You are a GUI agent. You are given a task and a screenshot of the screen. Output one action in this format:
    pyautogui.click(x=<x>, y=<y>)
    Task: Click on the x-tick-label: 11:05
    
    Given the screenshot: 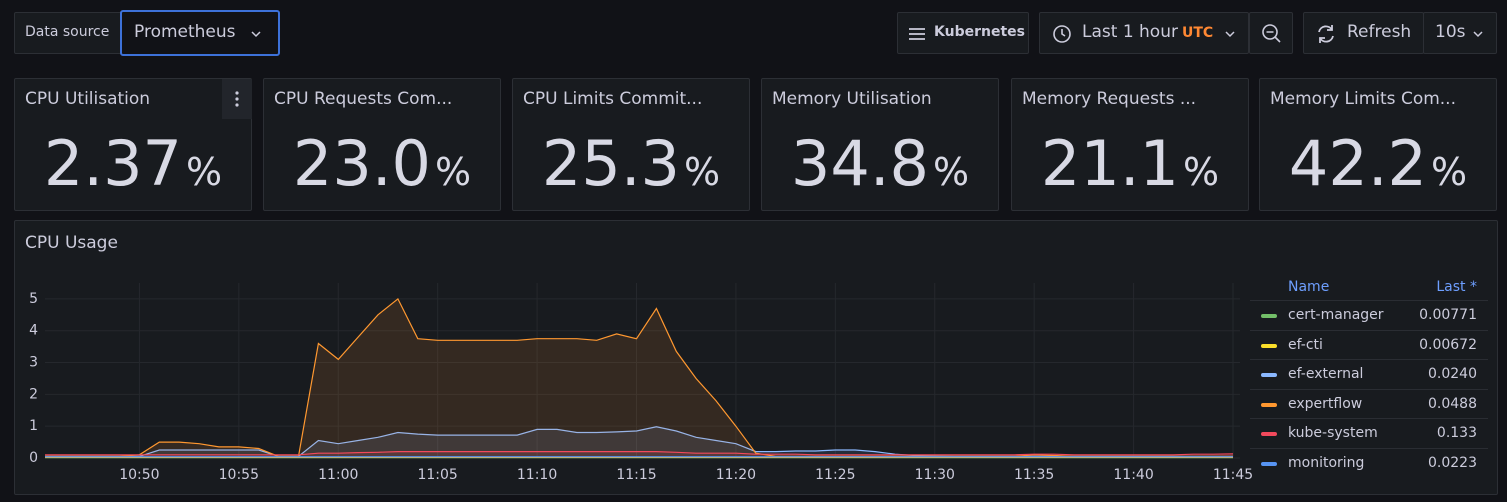 What is the action you would take?
    pyautogui.click(x=437, y=475)
    